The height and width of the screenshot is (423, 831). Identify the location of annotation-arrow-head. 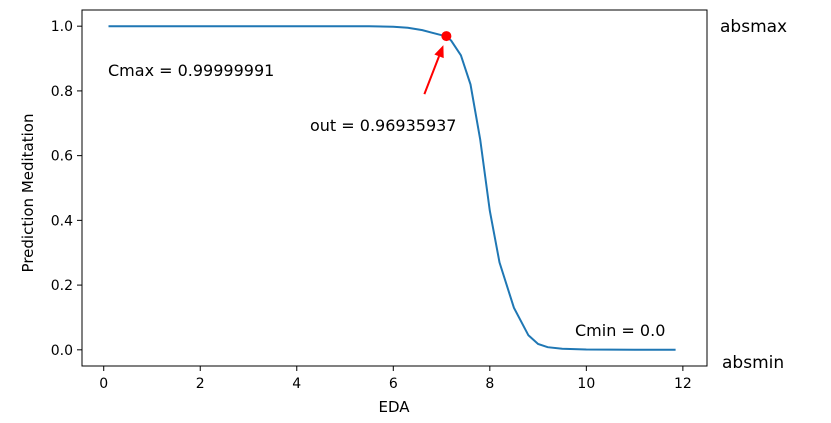
(439, 52).